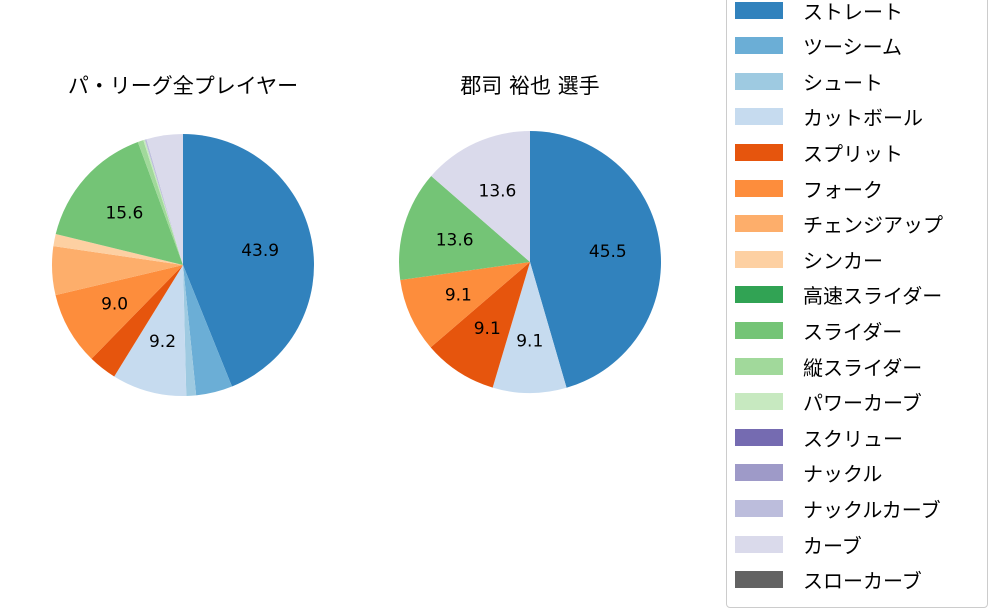 Image resolution: width=1000 pixels, height=608 pixels. I want to click on legend-item: カーブ, so click(798, 545).